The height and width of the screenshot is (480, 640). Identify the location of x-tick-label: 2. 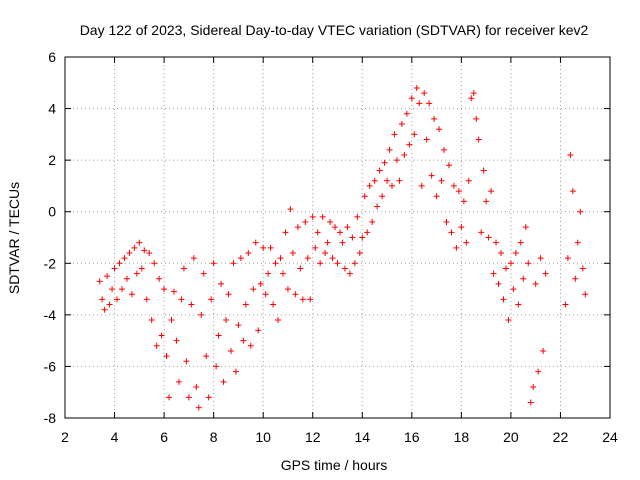
(65, 437).